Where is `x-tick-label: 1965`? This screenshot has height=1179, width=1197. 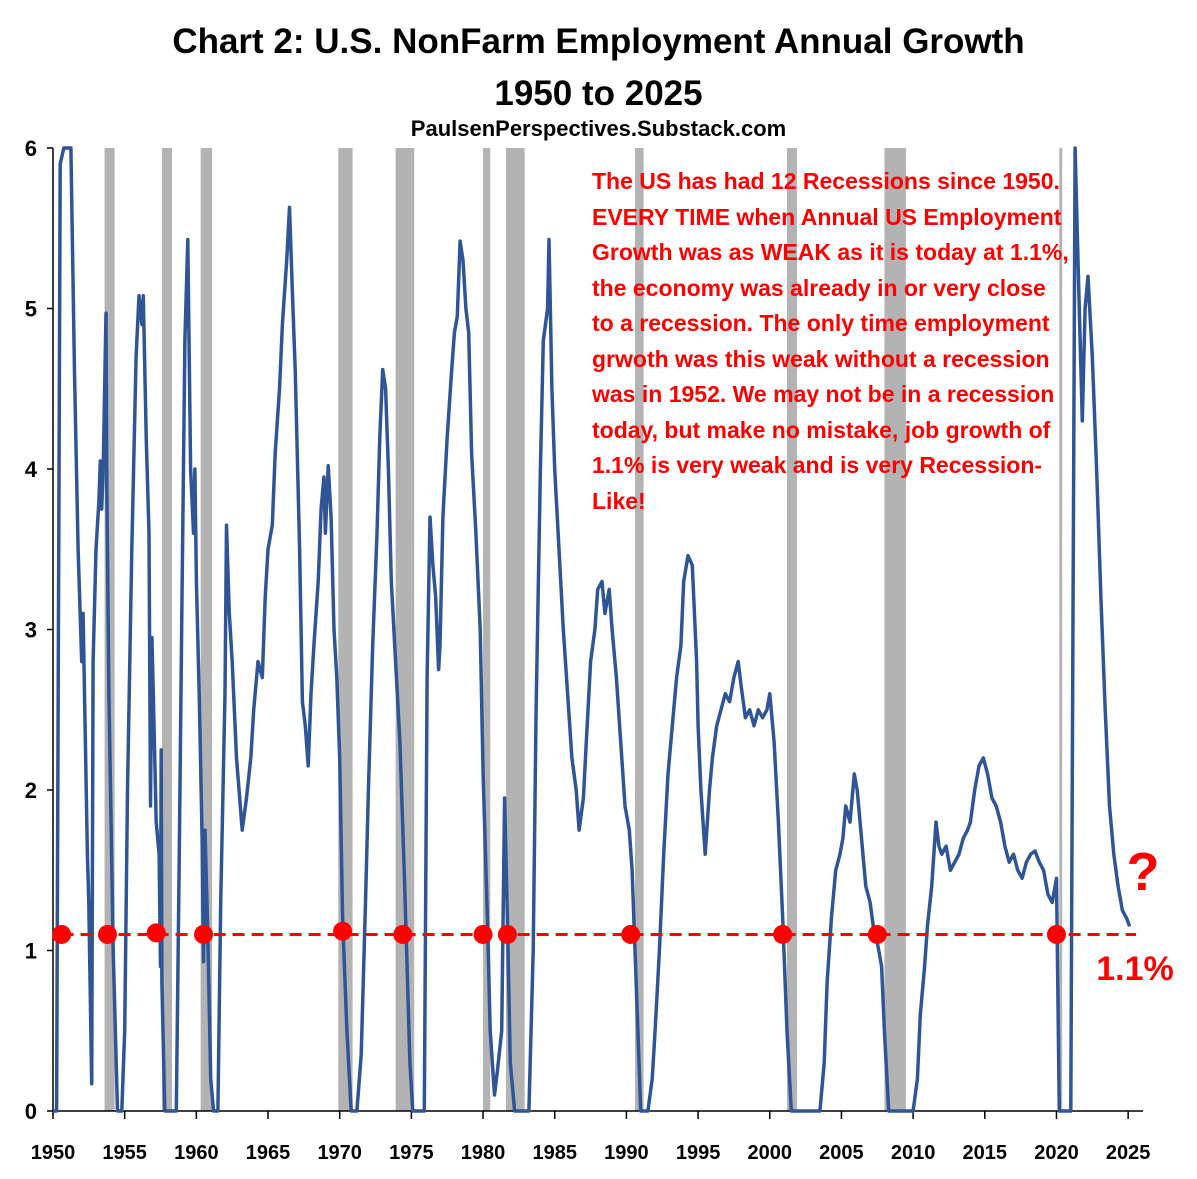
x-tick-label: 1965 is located at coordinates (268, 1153).